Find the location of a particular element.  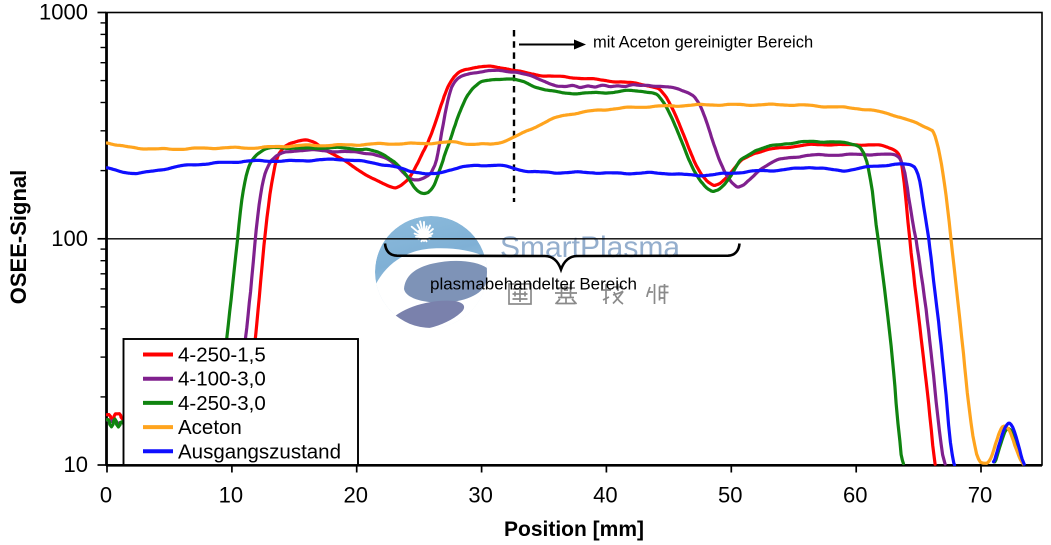

svg-text: 100 is located at coordinates (69, 238).